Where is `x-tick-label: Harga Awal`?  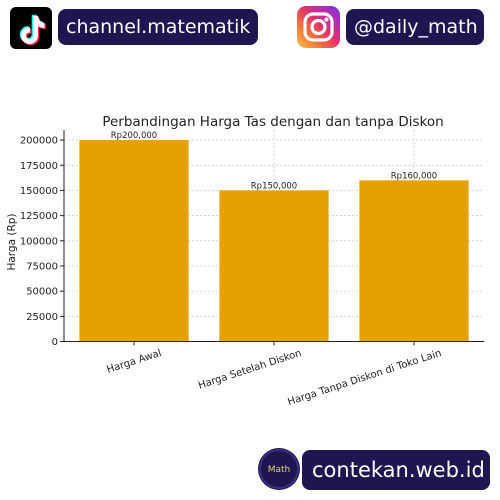
x-tick-label: Harga Awal is located at coordinates (134, 362).